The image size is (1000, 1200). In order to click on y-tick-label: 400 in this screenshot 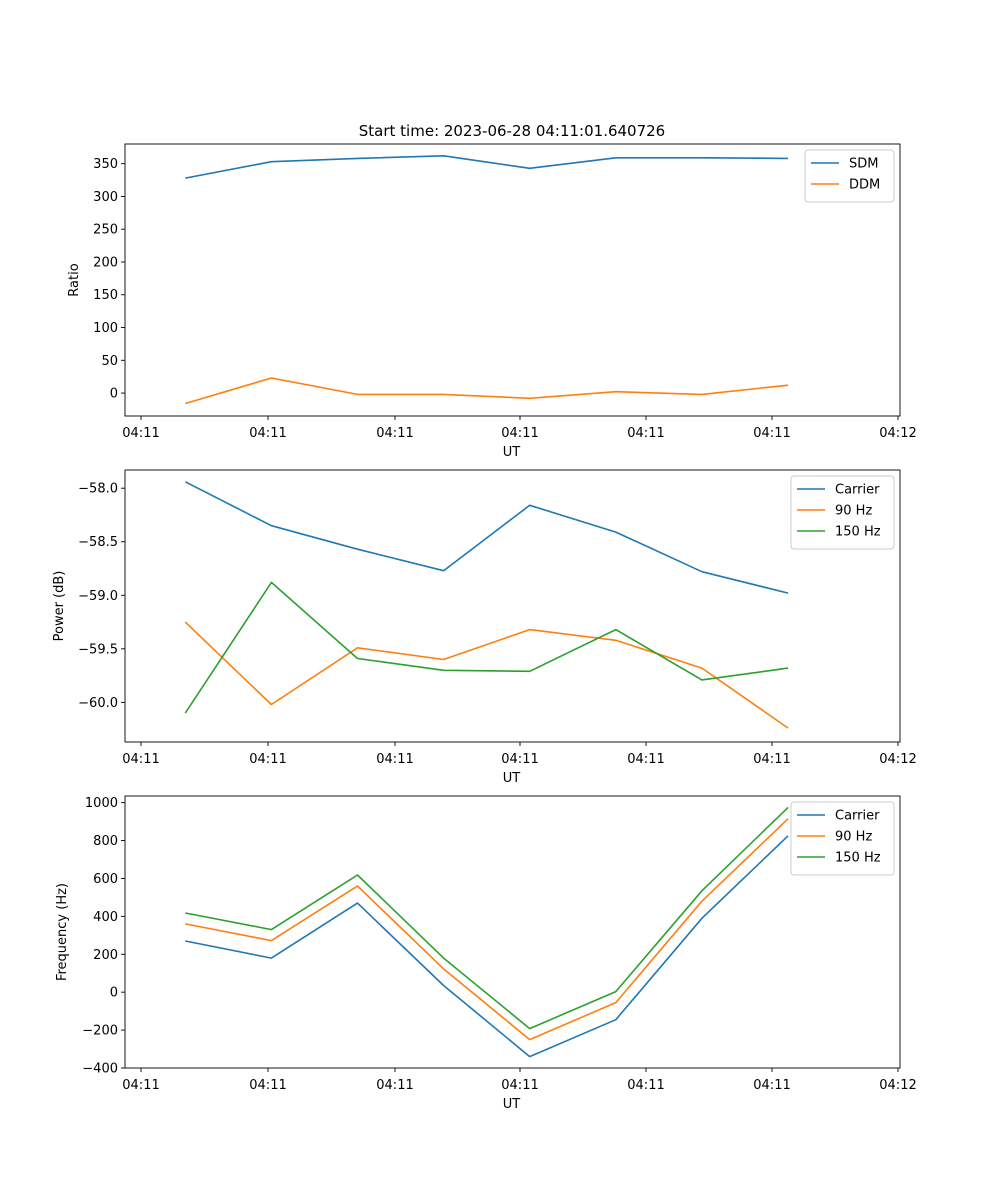, I will do `click(105, 917)`.